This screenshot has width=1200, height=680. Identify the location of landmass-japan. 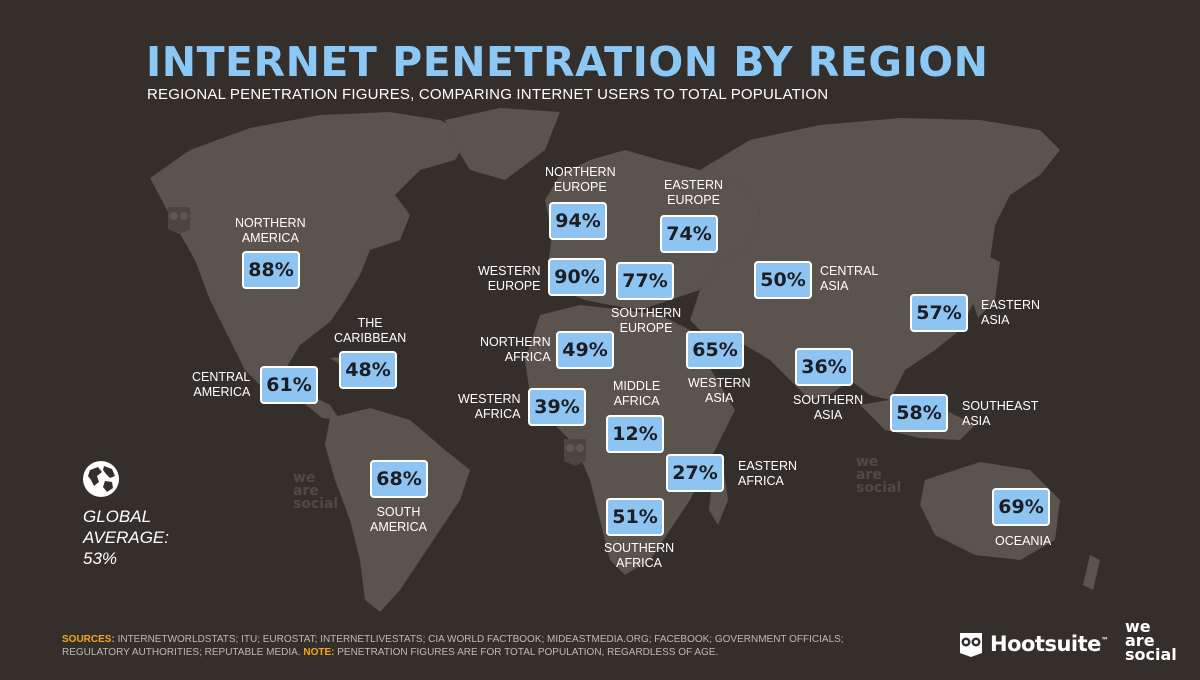
(986, 286).